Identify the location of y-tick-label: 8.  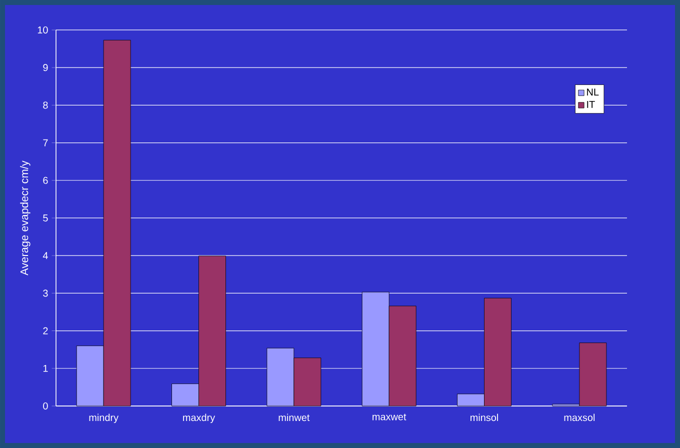
(45, 105).